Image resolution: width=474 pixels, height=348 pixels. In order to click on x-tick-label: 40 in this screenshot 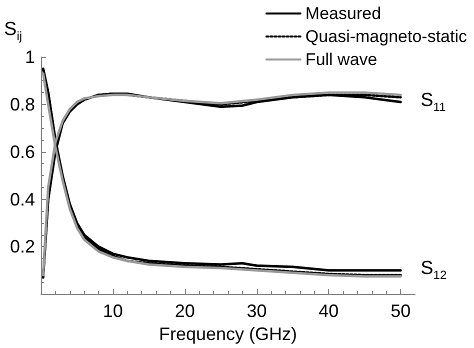, I will do `click(328, 311)`.